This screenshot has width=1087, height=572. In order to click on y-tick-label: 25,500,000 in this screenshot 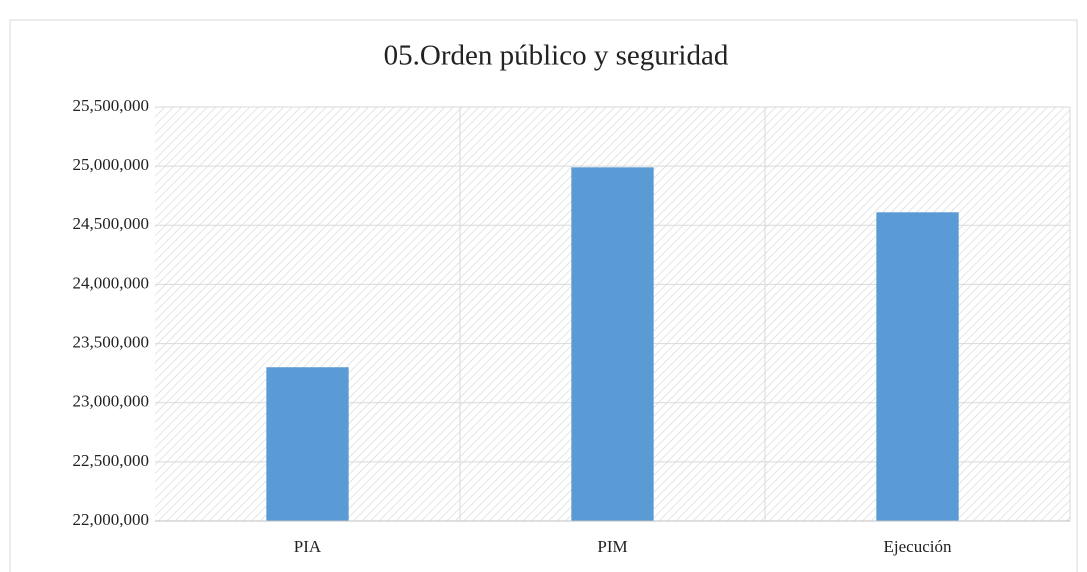, I will do `click(111, 105)`.